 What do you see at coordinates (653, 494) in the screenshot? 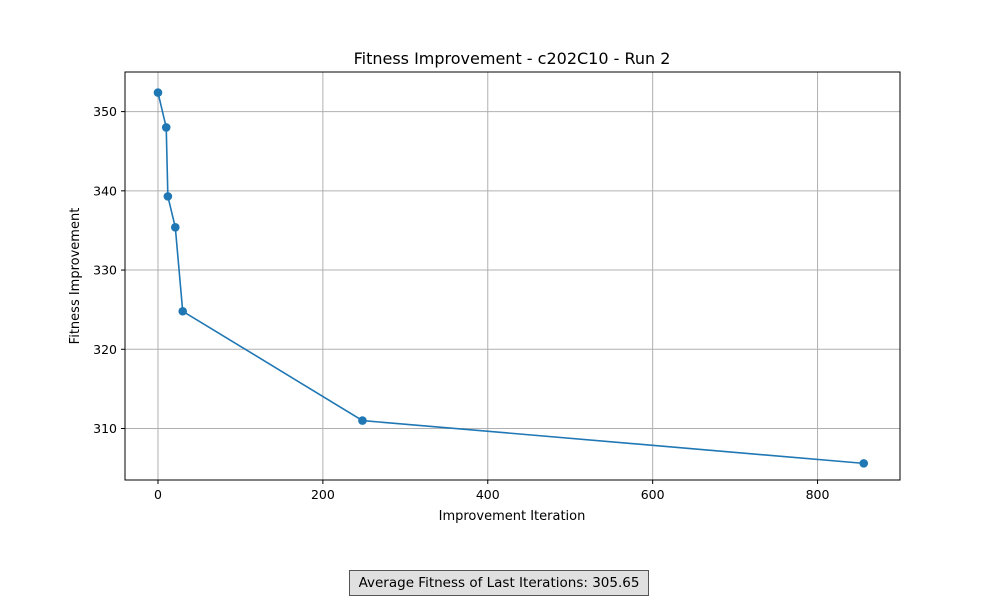
I see `x-tick-label: 600` at bounding box center [653, 494].